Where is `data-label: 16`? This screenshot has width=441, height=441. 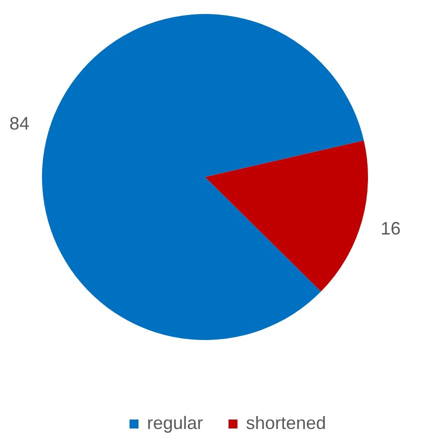
data-label: 16 is located at coordinates (390, 228).